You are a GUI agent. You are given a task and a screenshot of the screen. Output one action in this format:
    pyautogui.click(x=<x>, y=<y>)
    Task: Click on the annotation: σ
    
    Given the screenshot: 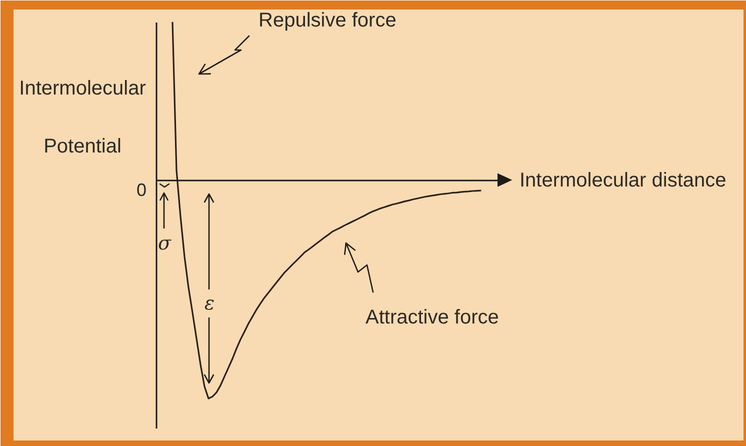 What is the action you would take?
    pyautogui.click(x=165, y=243)
    